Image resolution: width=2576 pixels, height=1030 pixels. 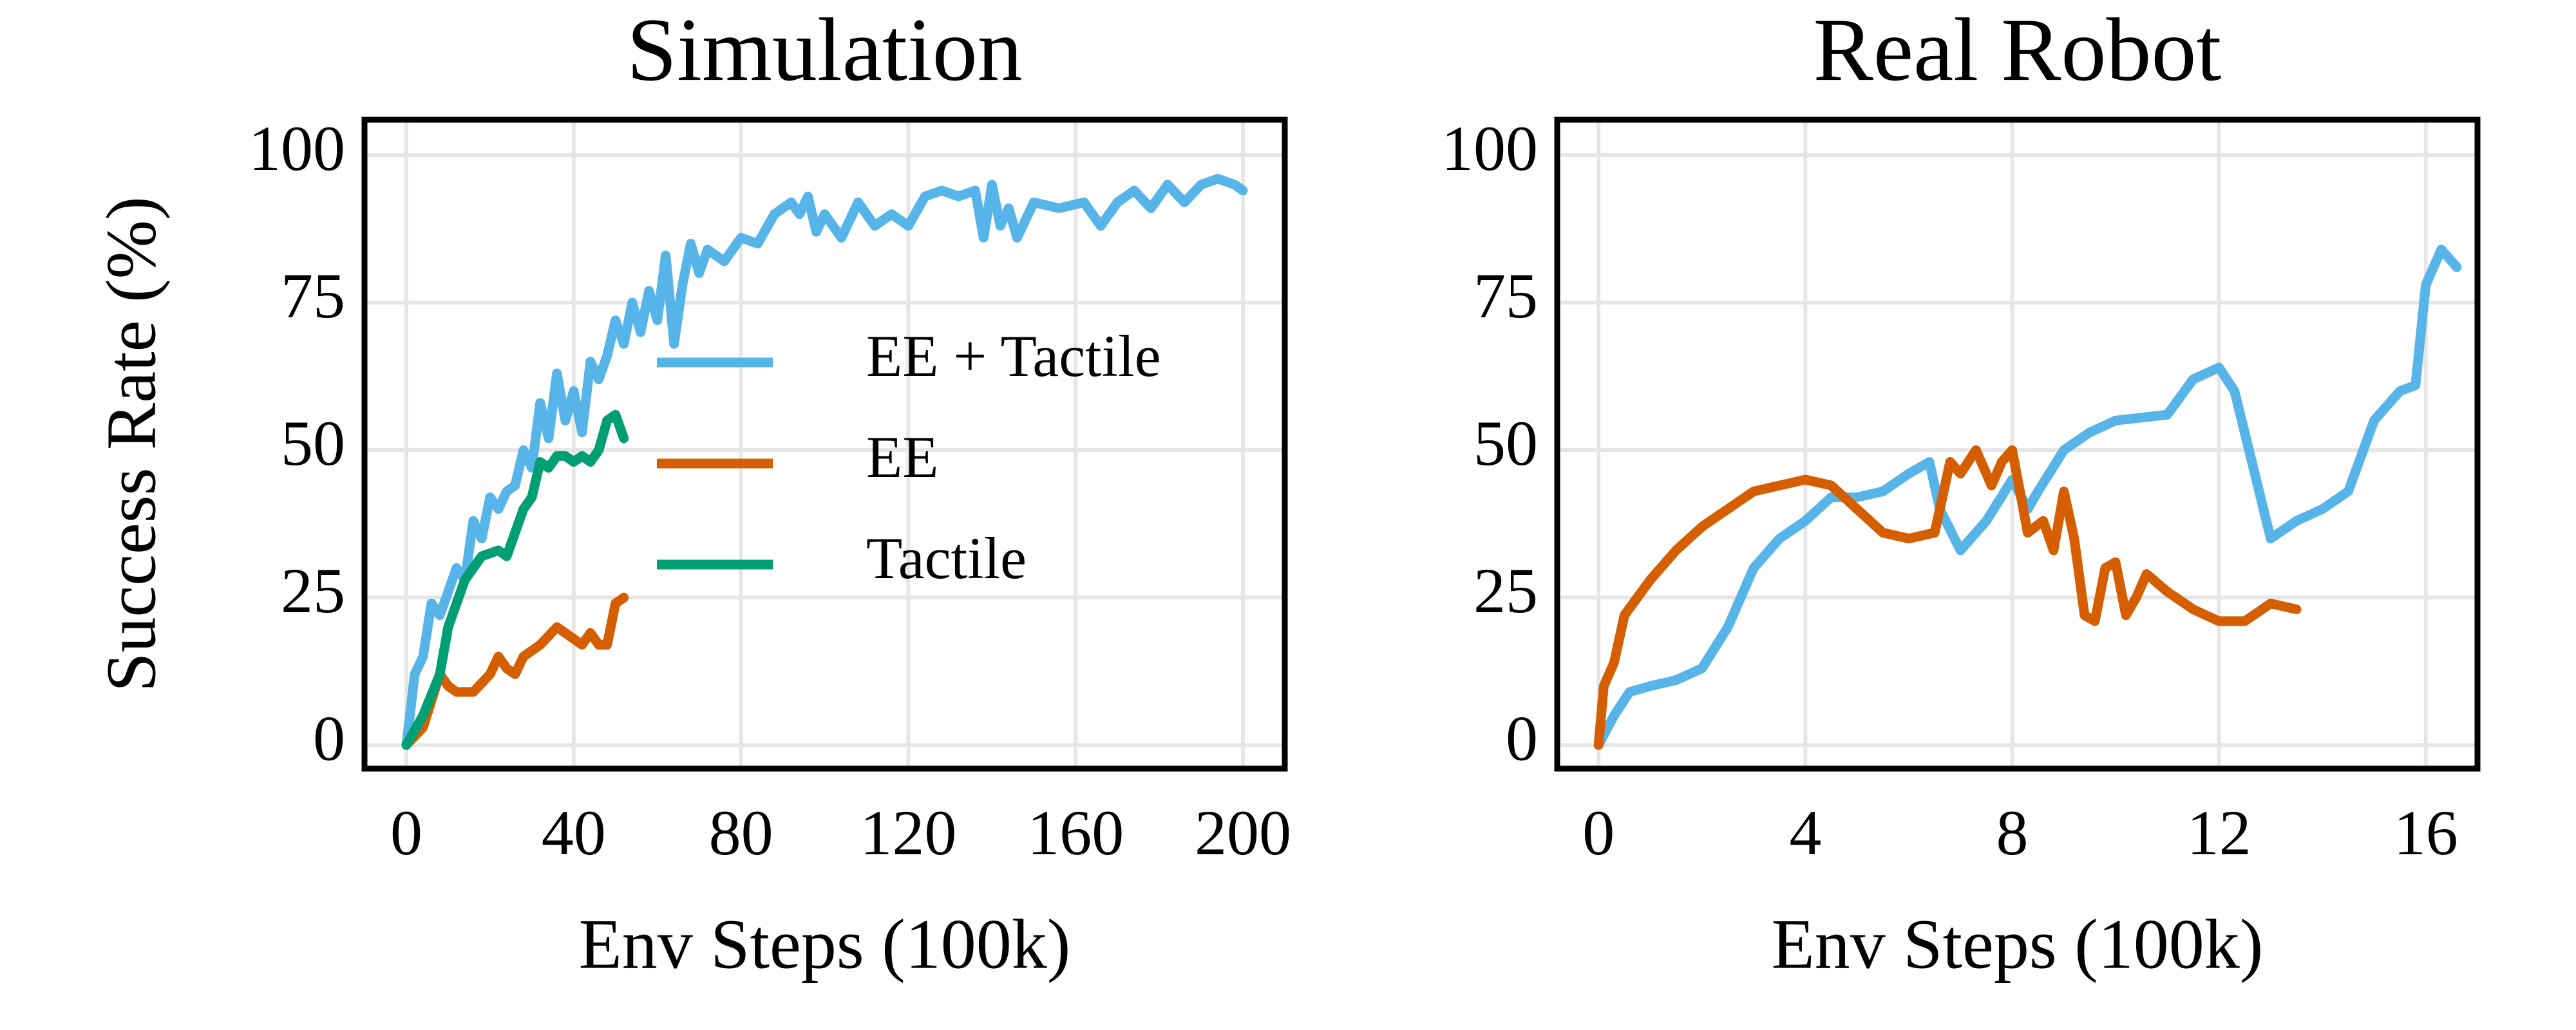 What do you see at coordinates (824, 50) in the screenshot?
I see `chart-title: Simulation` at bounding box center [824, 50].